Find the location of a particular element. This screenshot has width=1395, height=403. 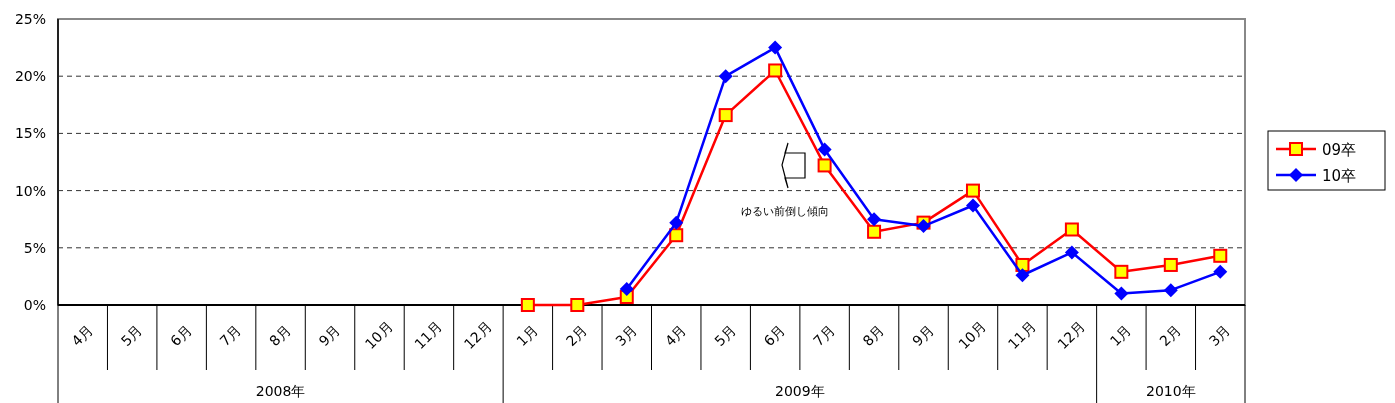

y-tick-label: 15% is located at coordinates (30, 133).